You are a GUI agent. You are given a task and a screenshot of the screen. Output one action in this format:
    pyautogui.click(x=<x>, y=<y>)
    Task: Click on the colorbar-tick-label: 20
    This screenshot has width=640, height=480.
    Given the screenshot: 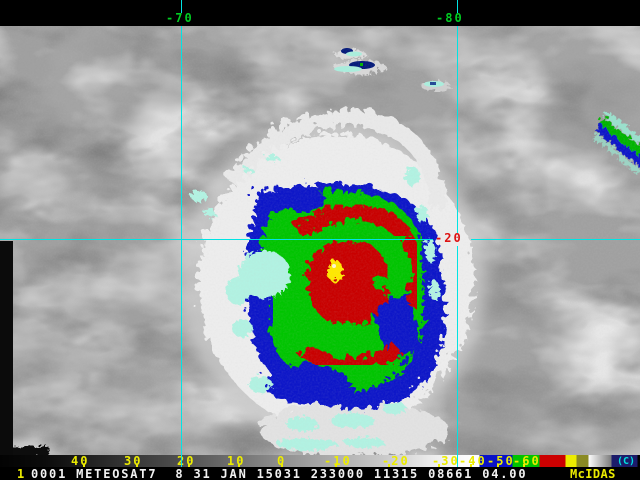 What is the action you would take?
    pyautogui.click(x=186, y=461)
    